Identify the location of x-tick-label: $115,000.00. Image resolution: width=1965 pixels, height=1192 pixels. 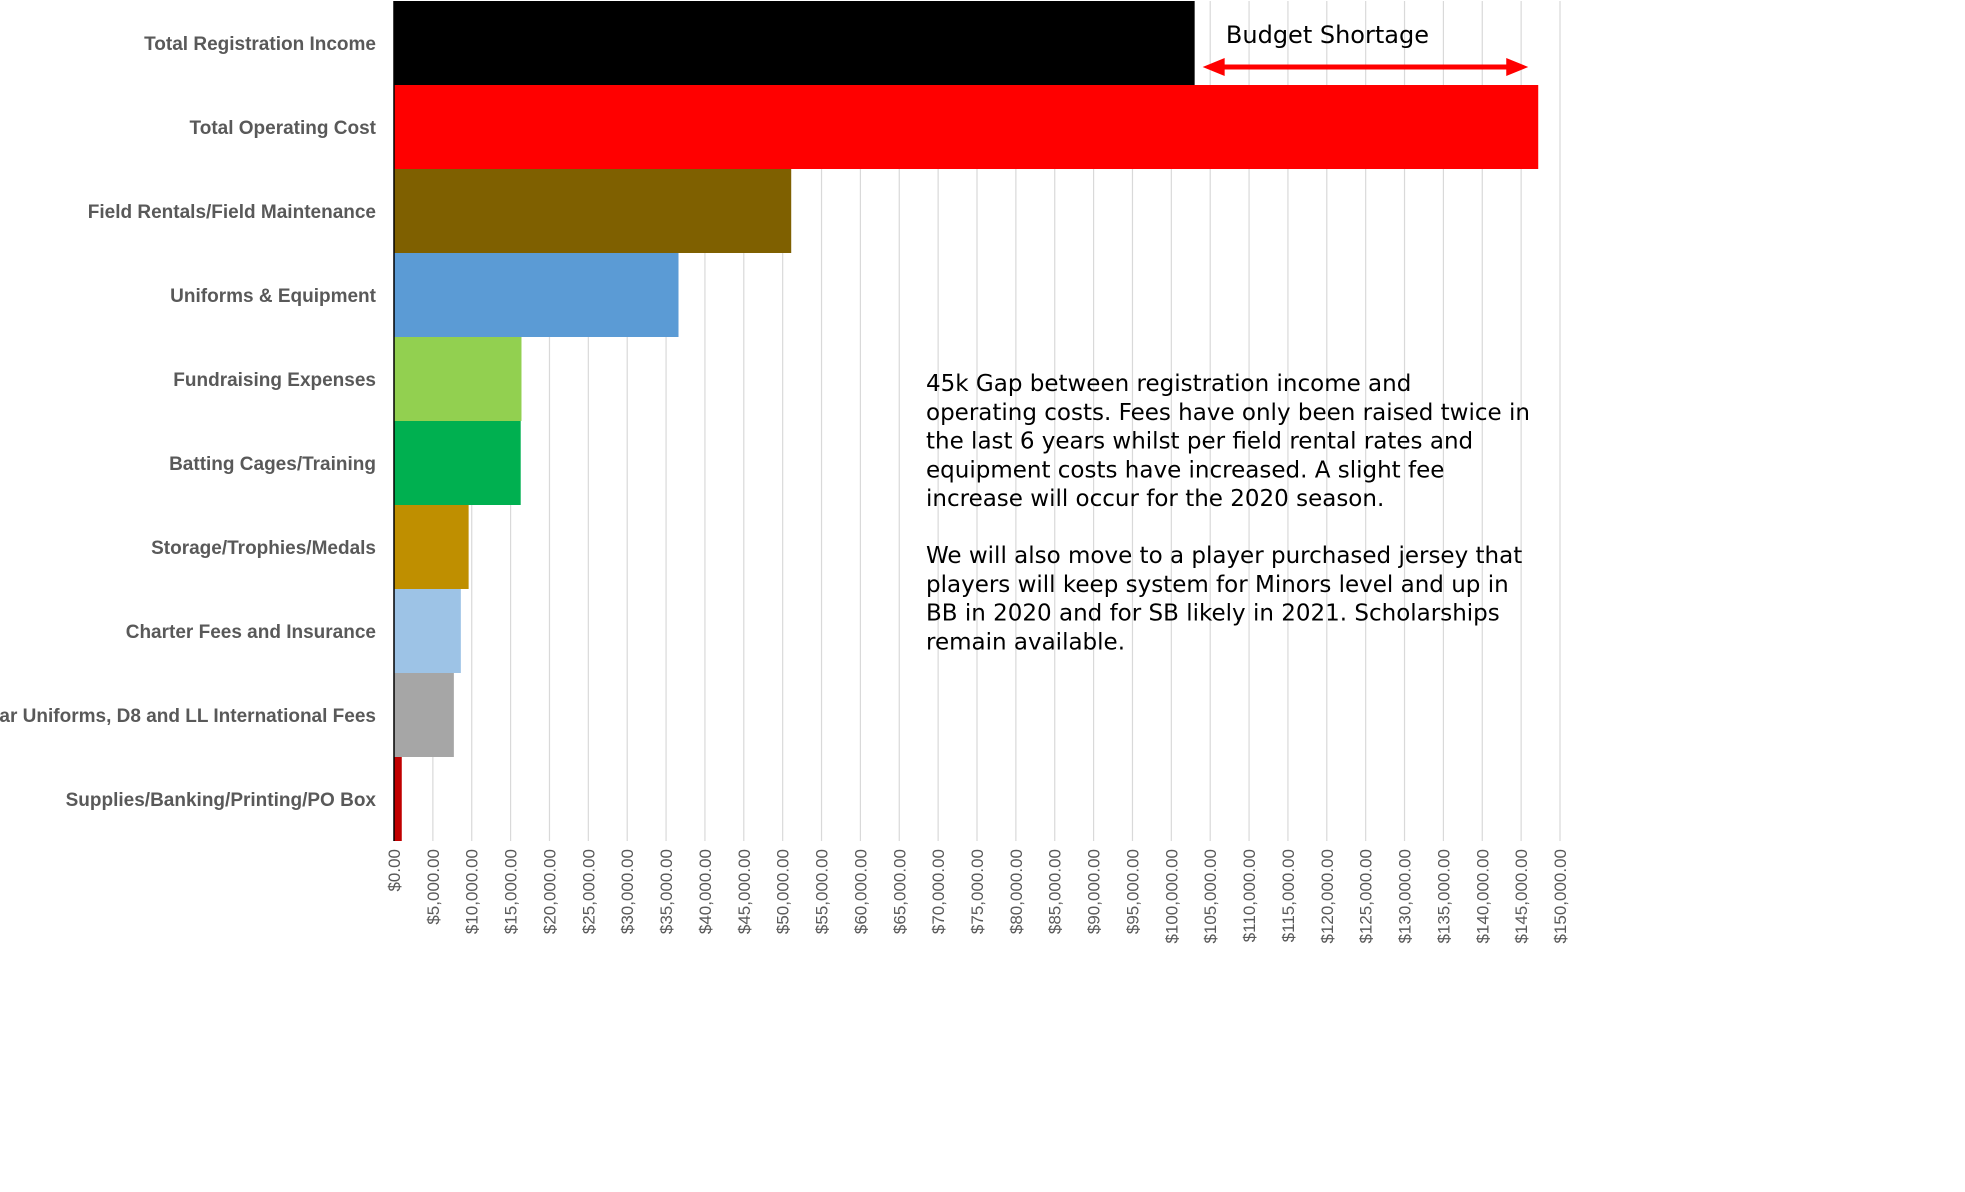
(1288, 895).